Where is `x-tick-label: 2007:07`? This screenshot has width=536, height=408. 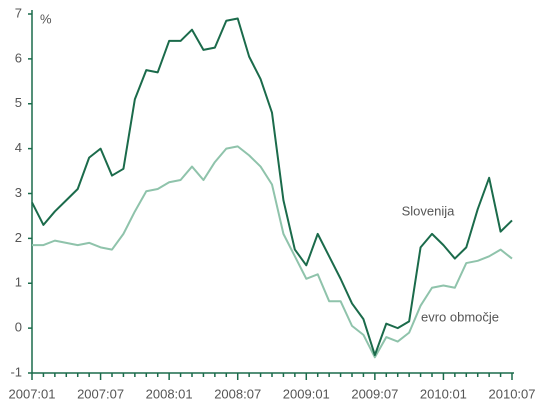 x-tick-label: 2007:07 is located at coordinates (100, 393).